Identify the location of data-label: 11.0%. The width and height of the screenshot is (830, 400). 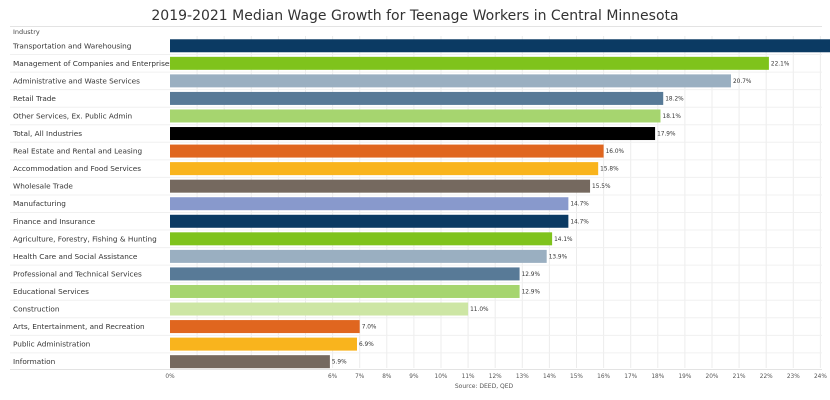
(479, 310).